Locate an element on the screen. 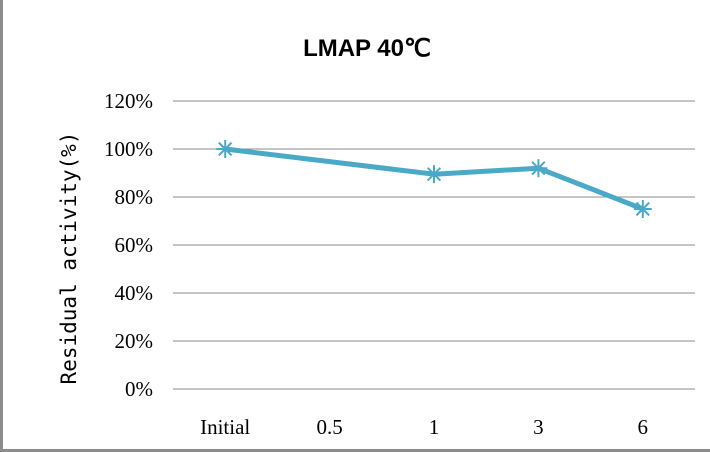  y-tick-label: 60% is located at coordinates (134, 245).